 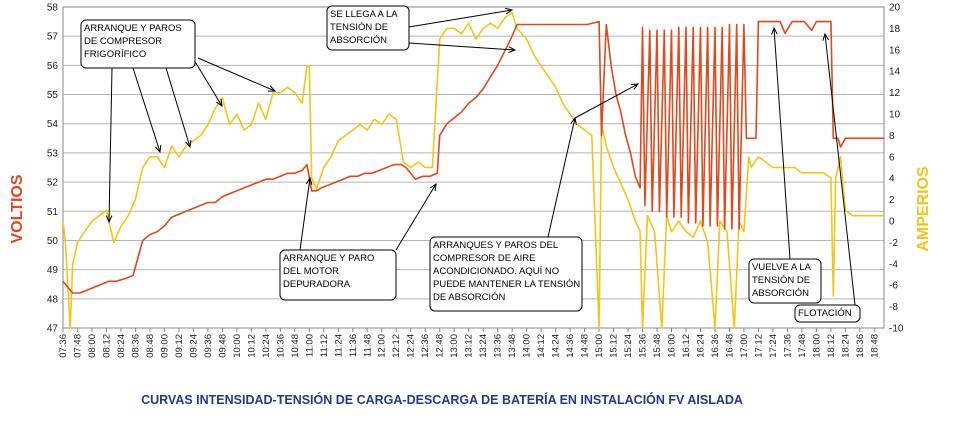 I want to click on x-tick-label: 16:48, so click(x=729, y=346).